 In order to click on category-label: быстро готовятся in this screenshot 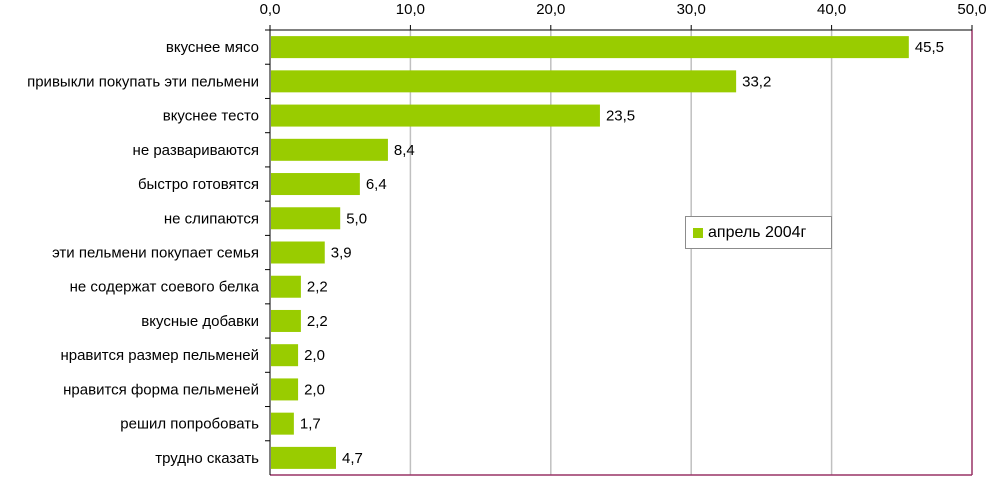, I will do `click(198, 184)`.